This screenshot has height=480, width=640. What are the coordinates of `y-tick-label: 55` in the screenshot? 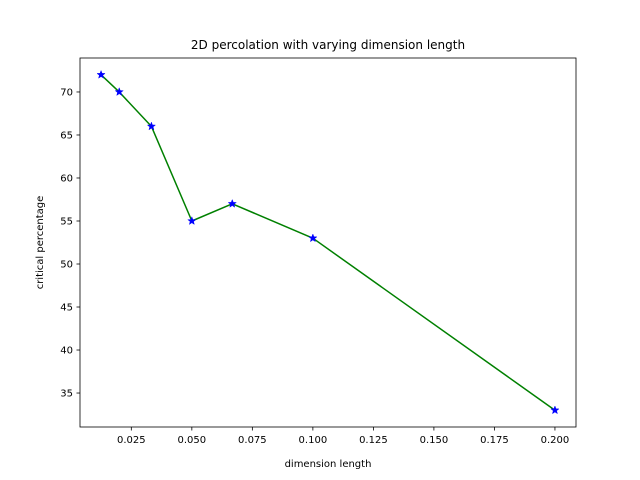 It's located at (66, 222).